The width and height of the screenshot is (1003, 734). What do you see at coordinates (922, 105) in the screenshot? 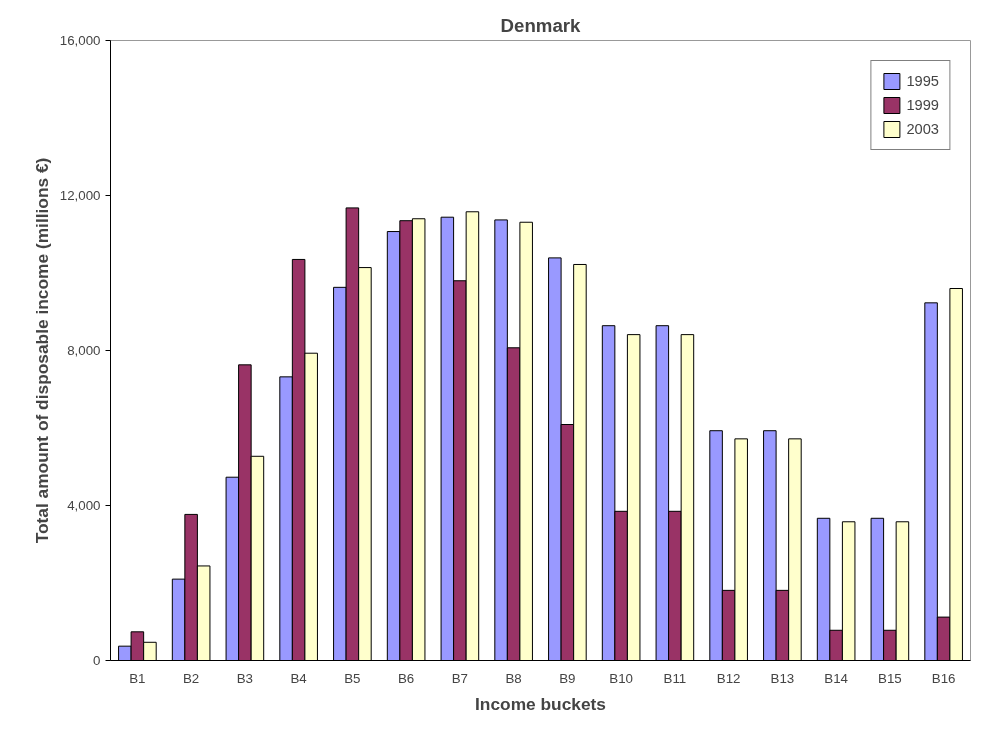
I see `legend-label: 1999` at bounding box center [922, 105].